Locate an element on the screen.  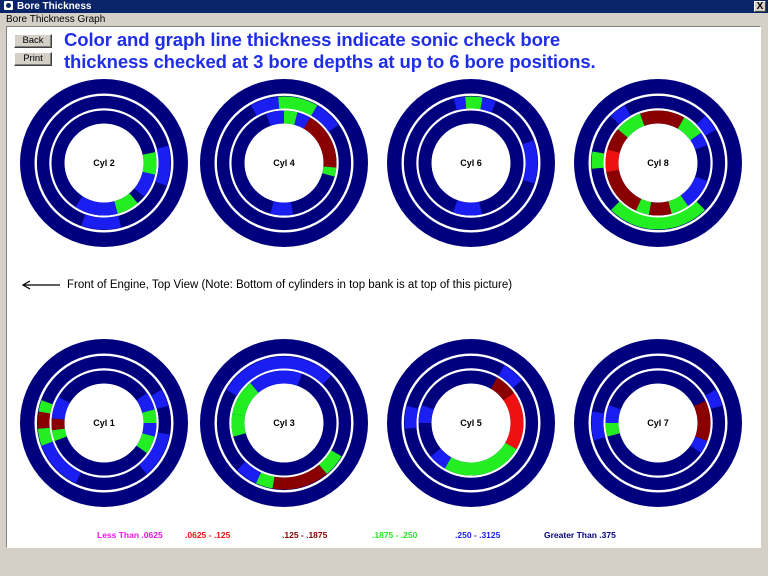
cylinder-label: Cyl 1 is located at coordinates (104, 423).